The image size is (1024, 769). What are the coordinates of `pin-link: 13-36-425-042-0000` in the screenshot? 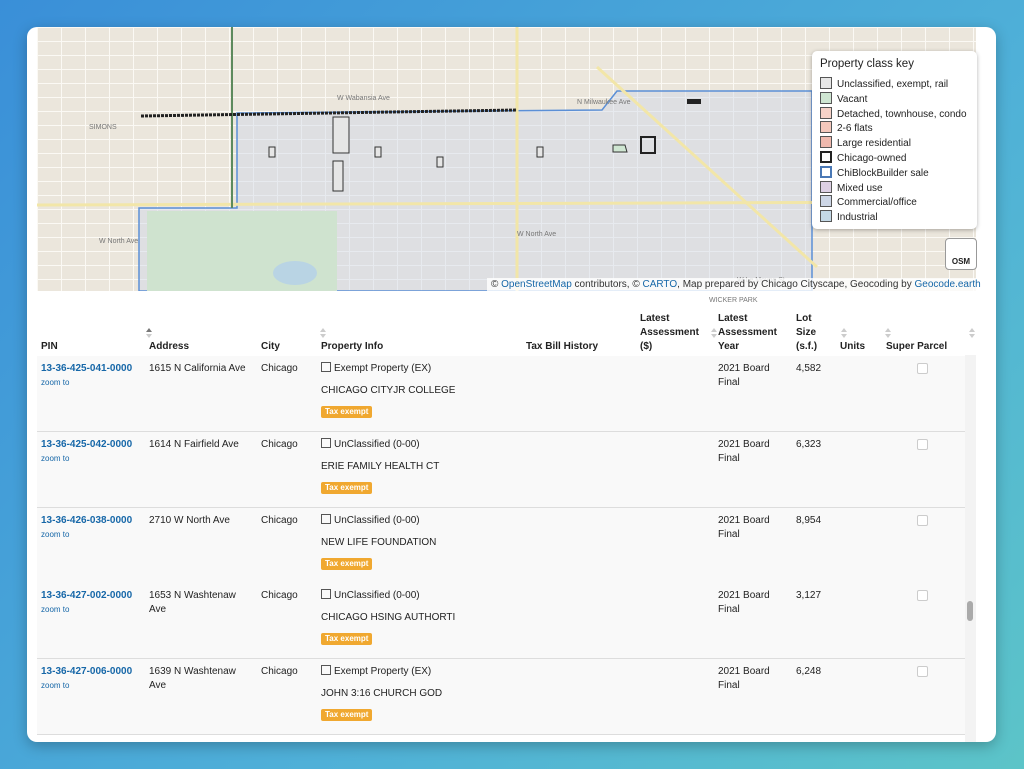 It's located at (87, 444).